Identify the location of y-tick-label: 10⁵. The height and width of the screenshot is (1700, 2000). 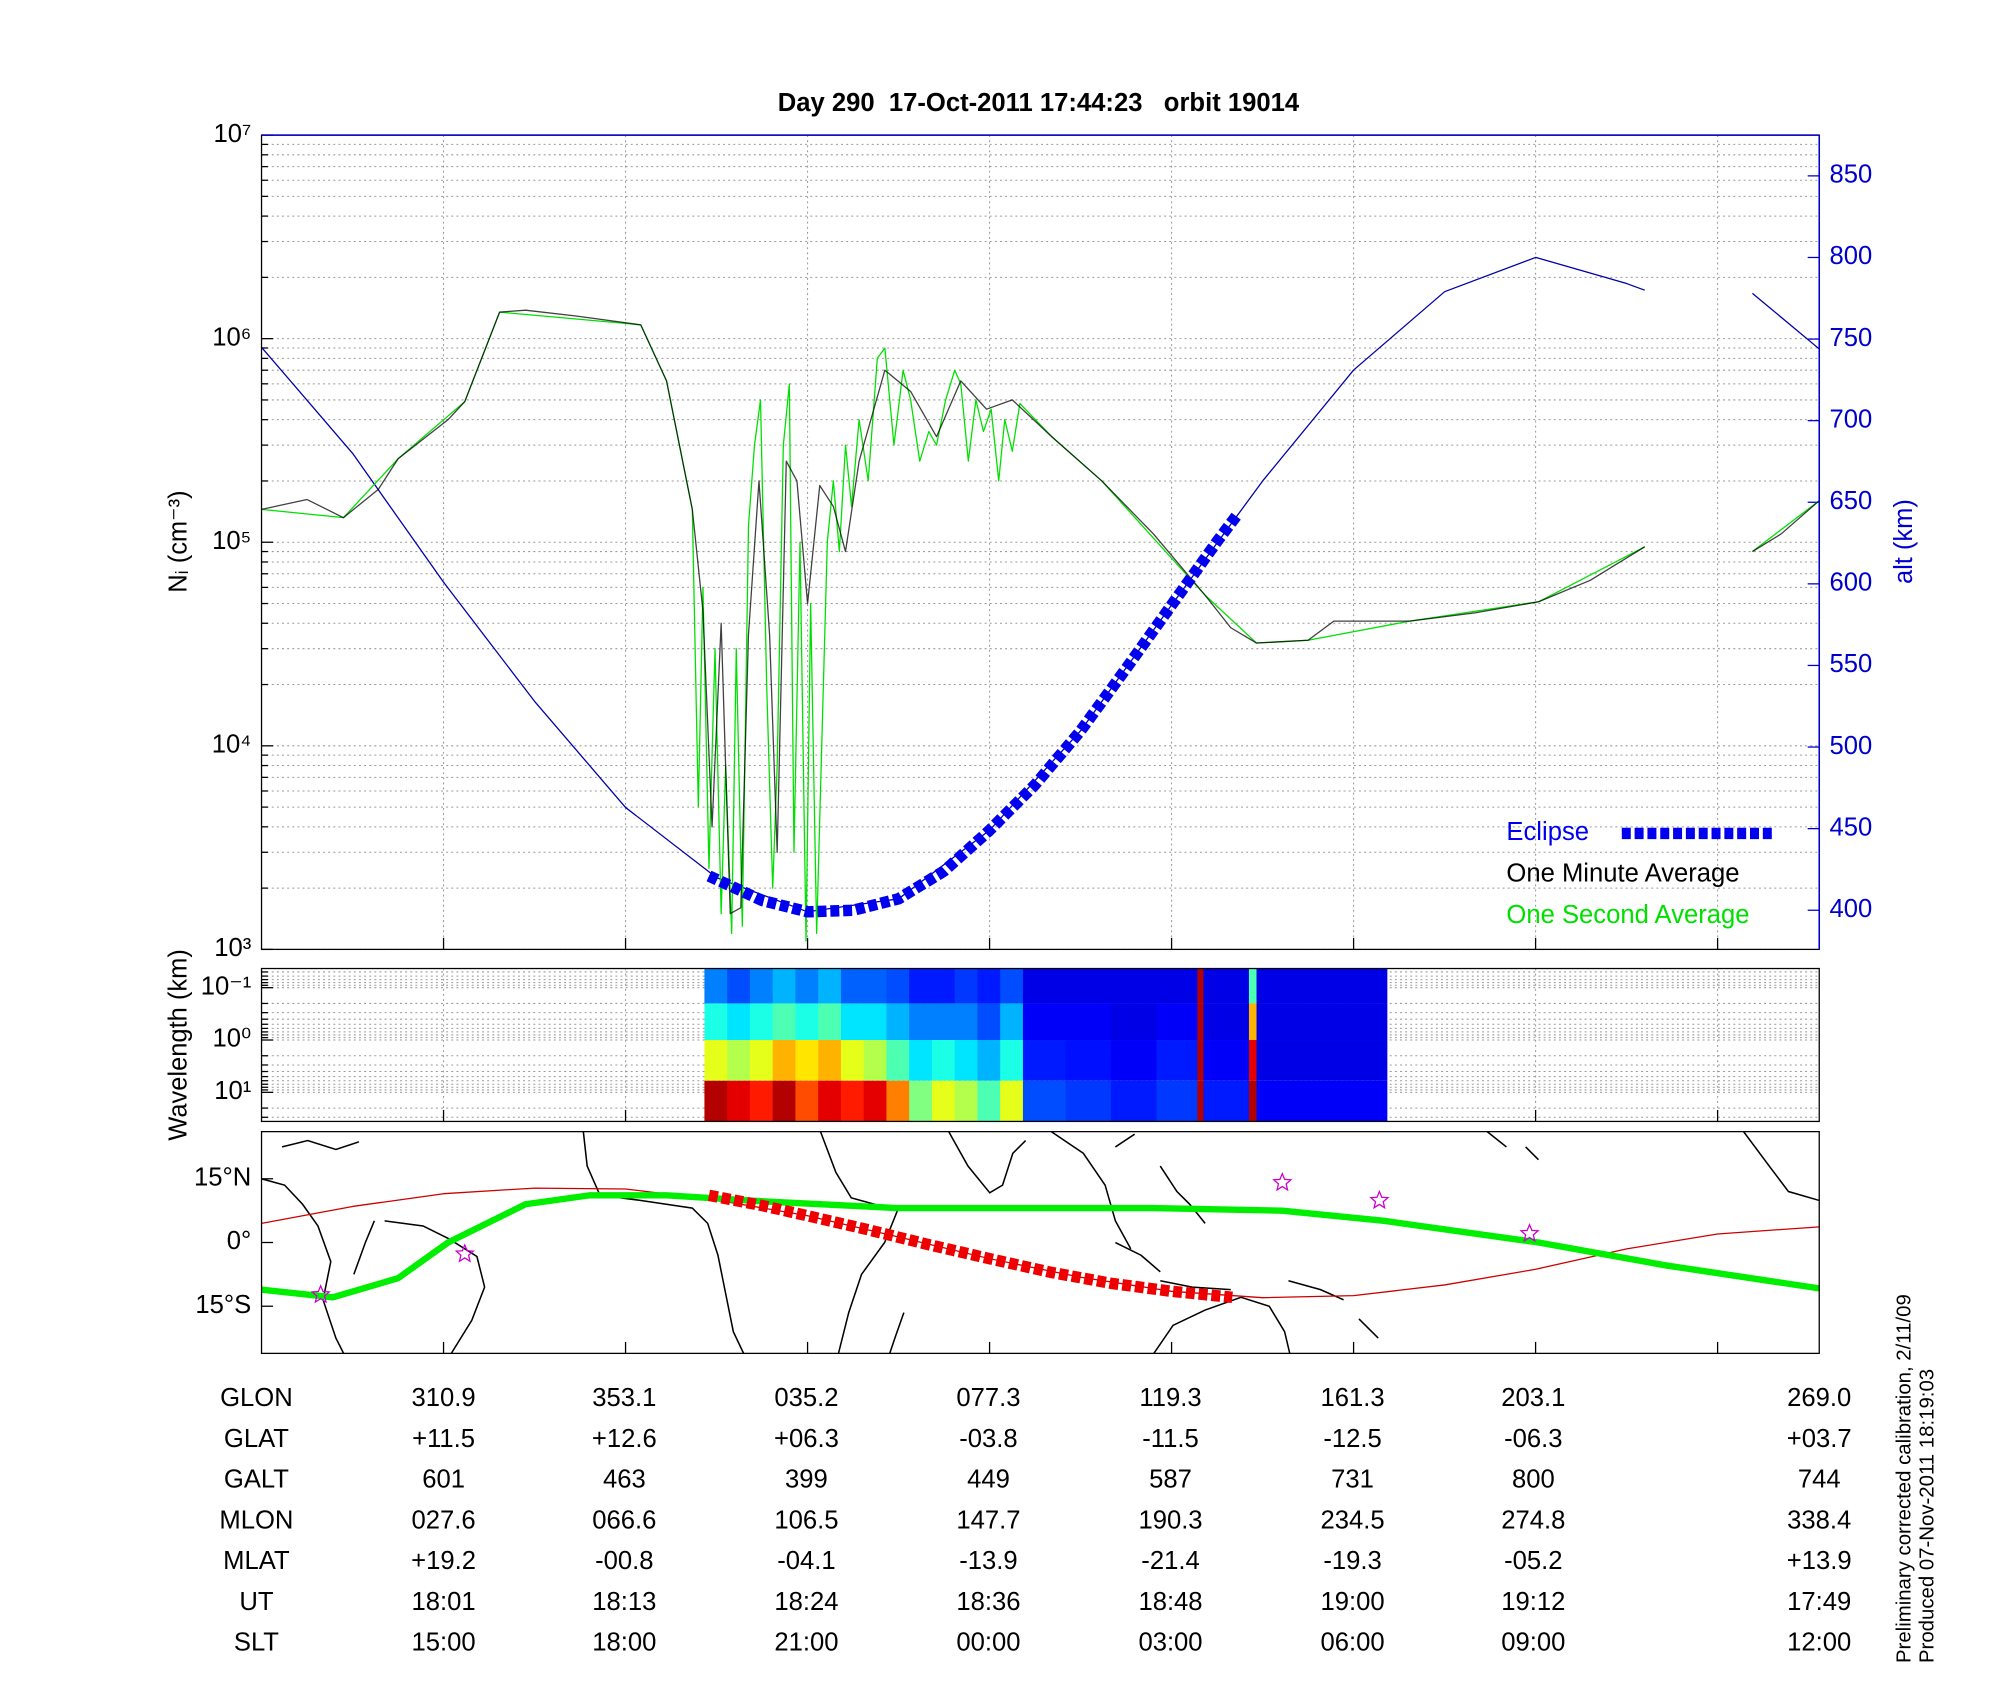
(231, 541).